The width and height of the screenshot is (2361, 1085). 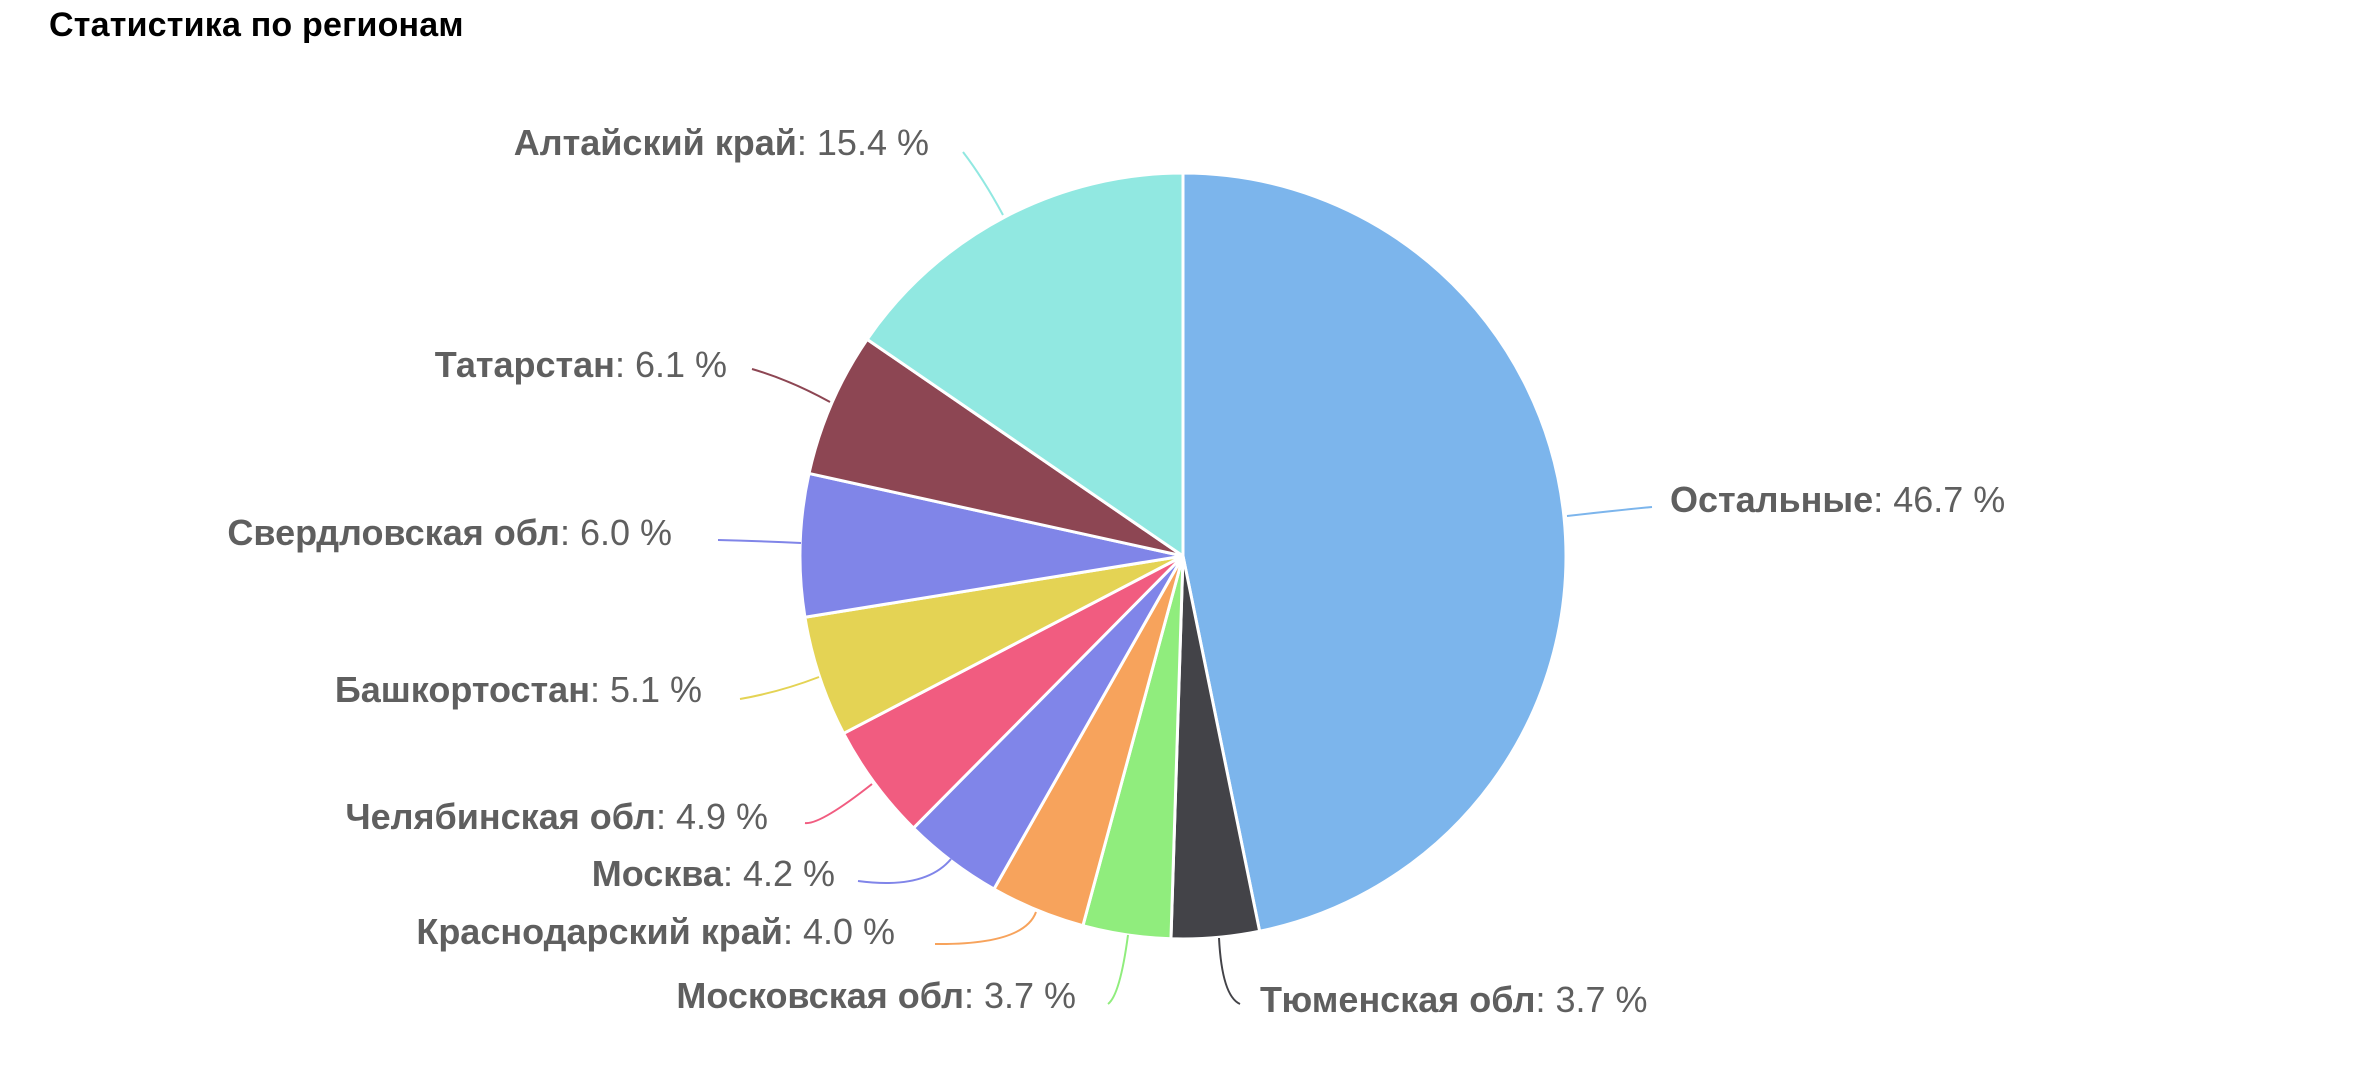 I want to click on slice-label-свердловская-обл: Свердловская обл: 6.0 %, so click(x=449, y=532).